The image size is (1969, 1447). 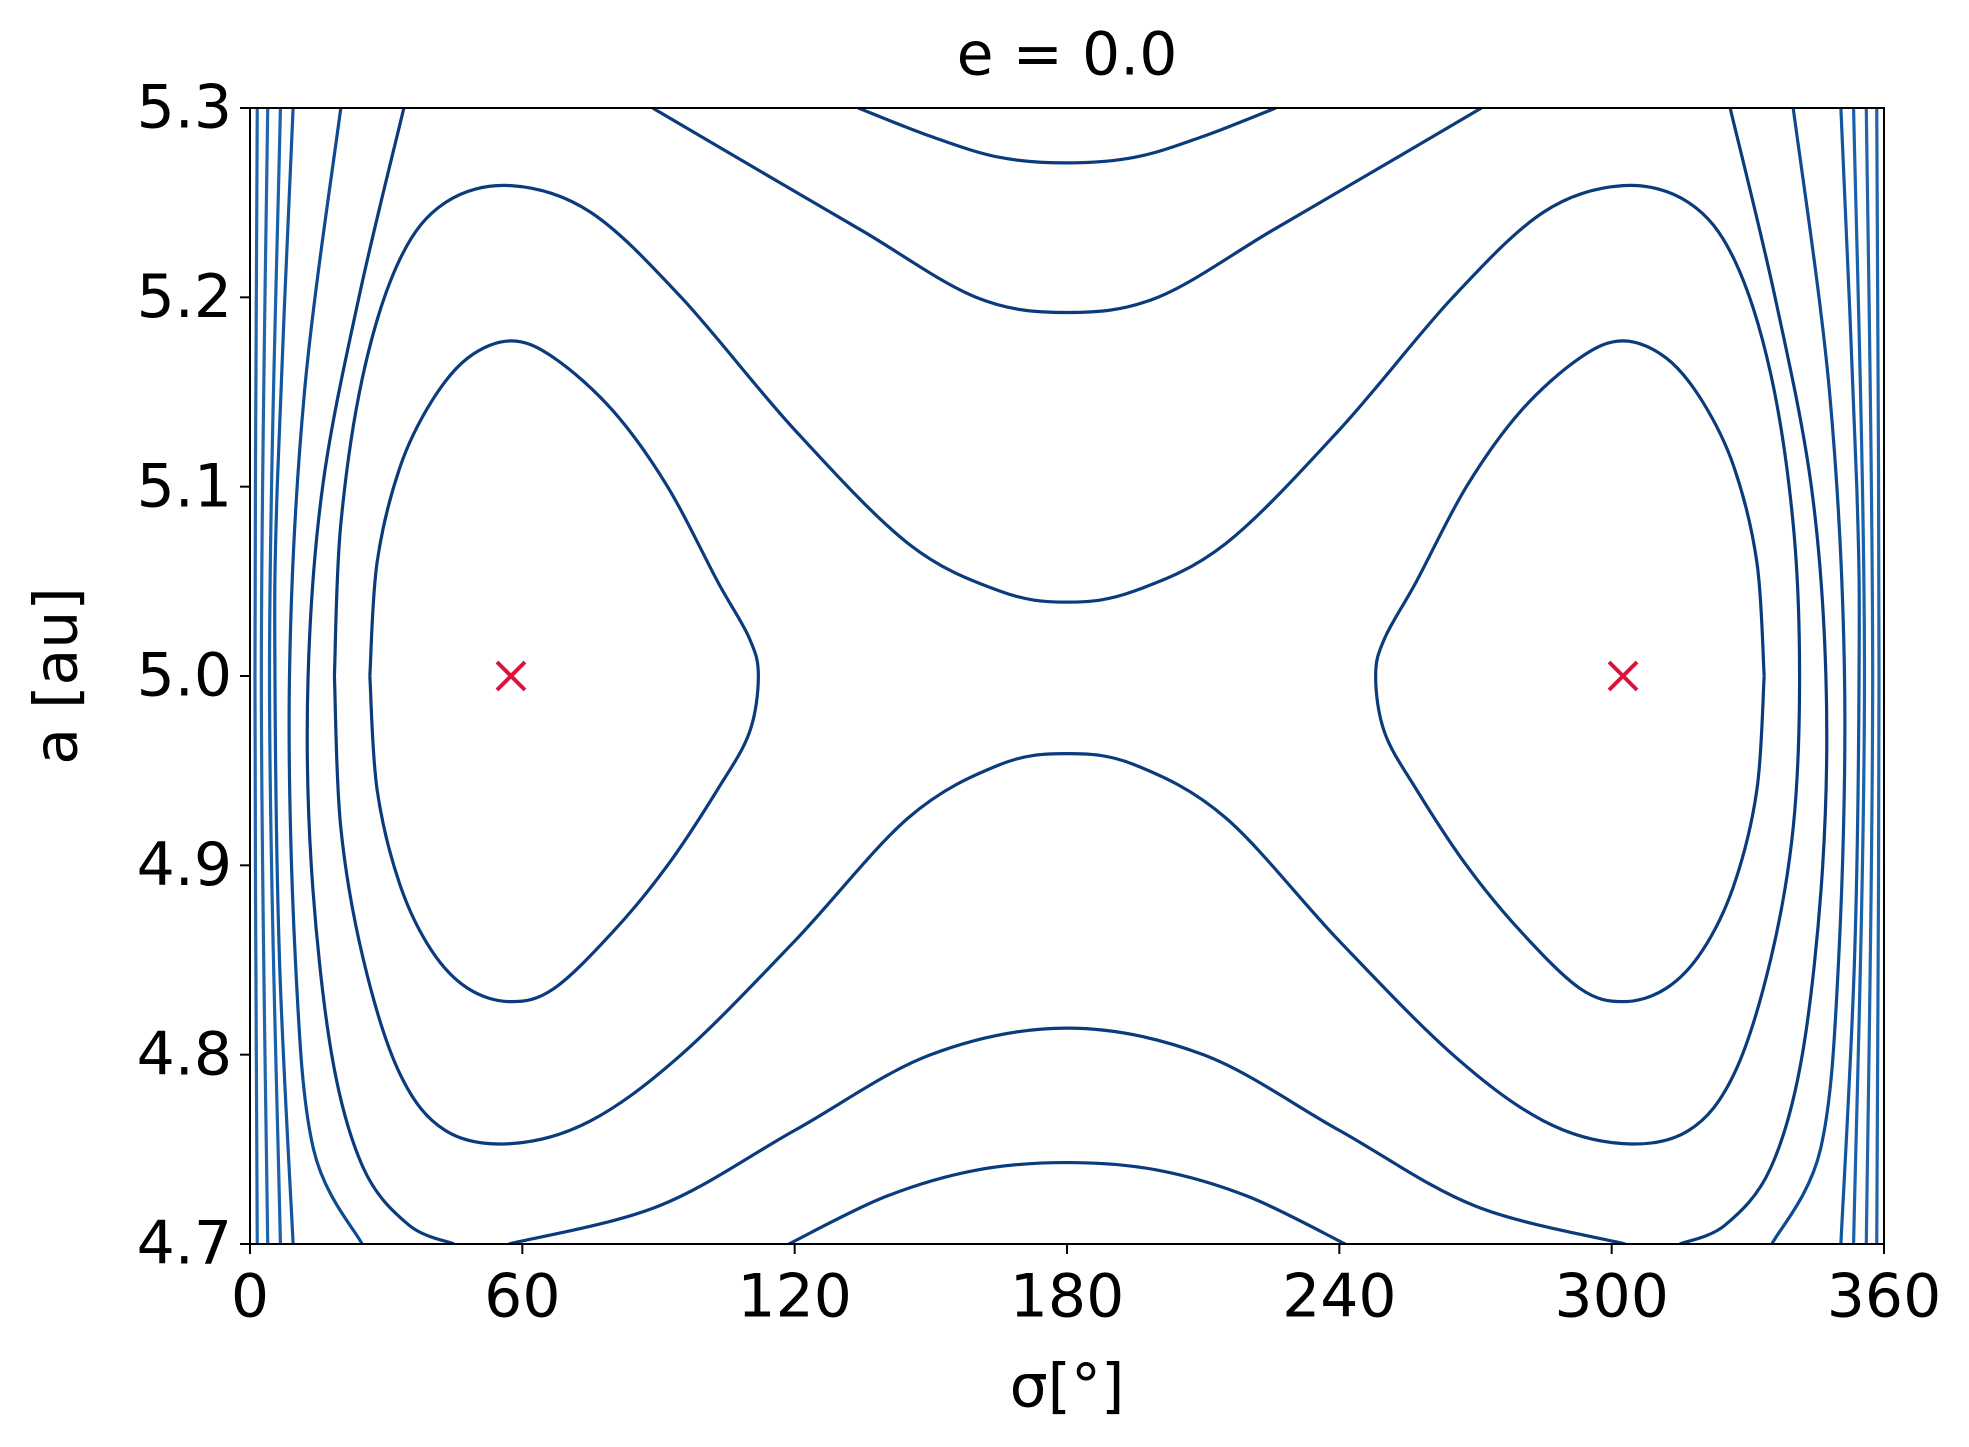 I want to click on x-tick-label: 60, so click(x=522, y=1297).